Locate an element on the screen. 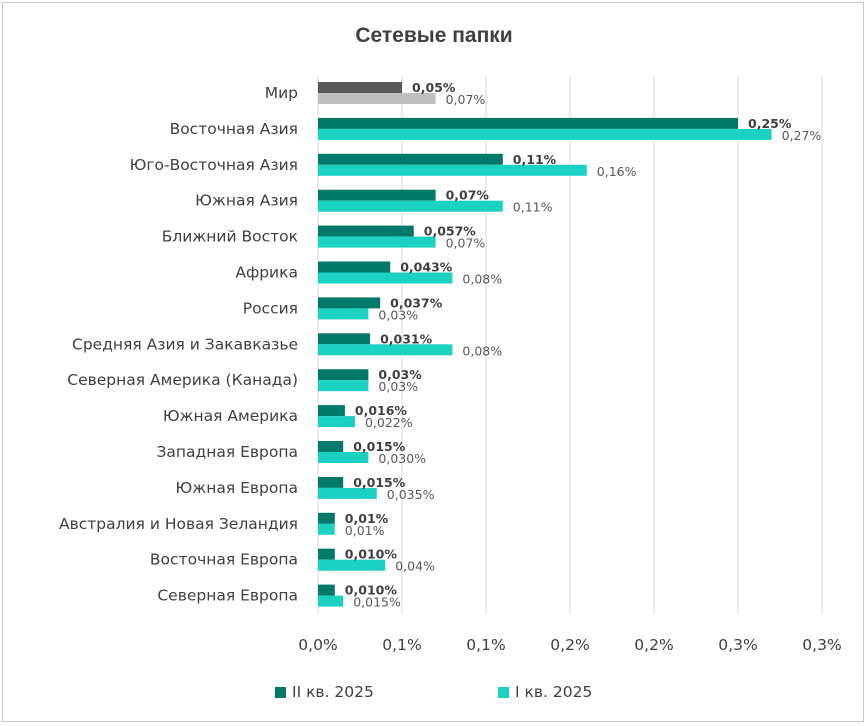  category-label: Южная Америка is located at coordinates (230, 416).